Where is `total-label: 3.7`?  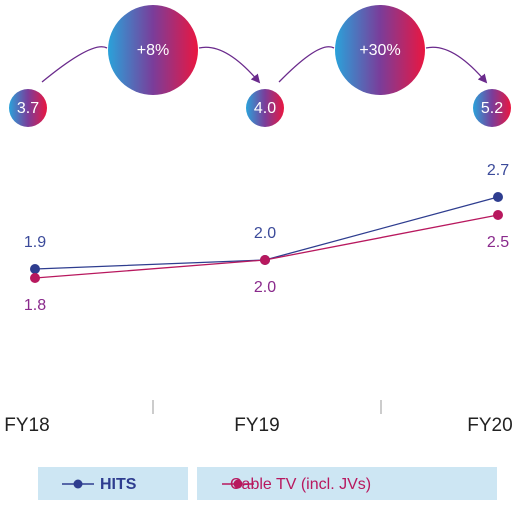
total-label: 3.7 is located at coordinates (28, 108).